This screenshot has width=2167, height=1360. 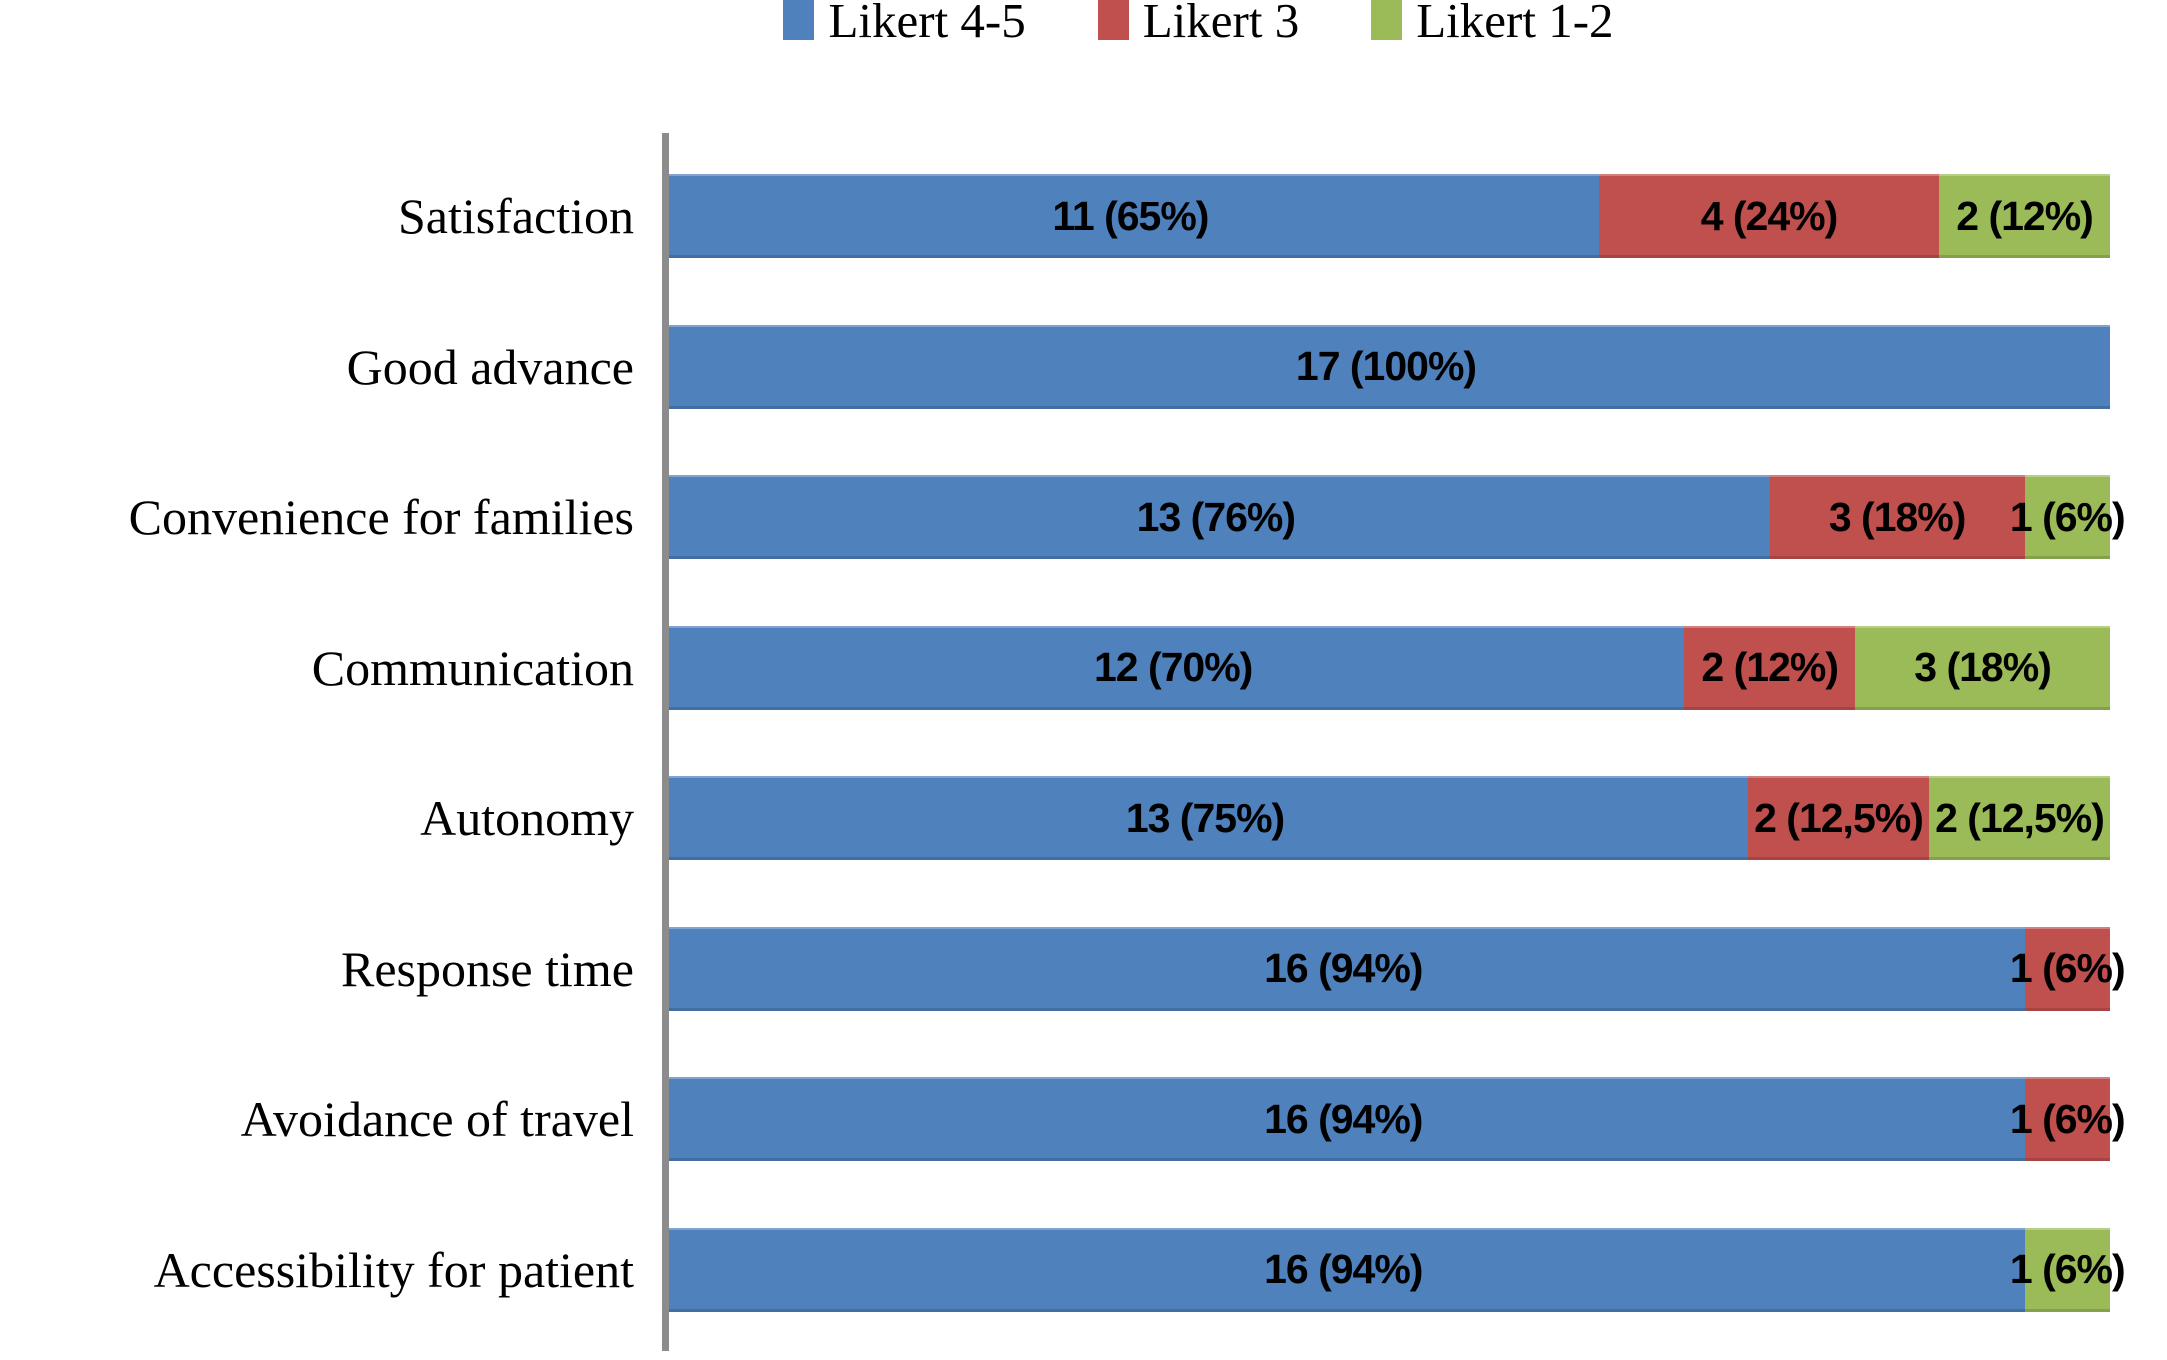 I want to click on y-axis-line, so click(x=665, y=742).